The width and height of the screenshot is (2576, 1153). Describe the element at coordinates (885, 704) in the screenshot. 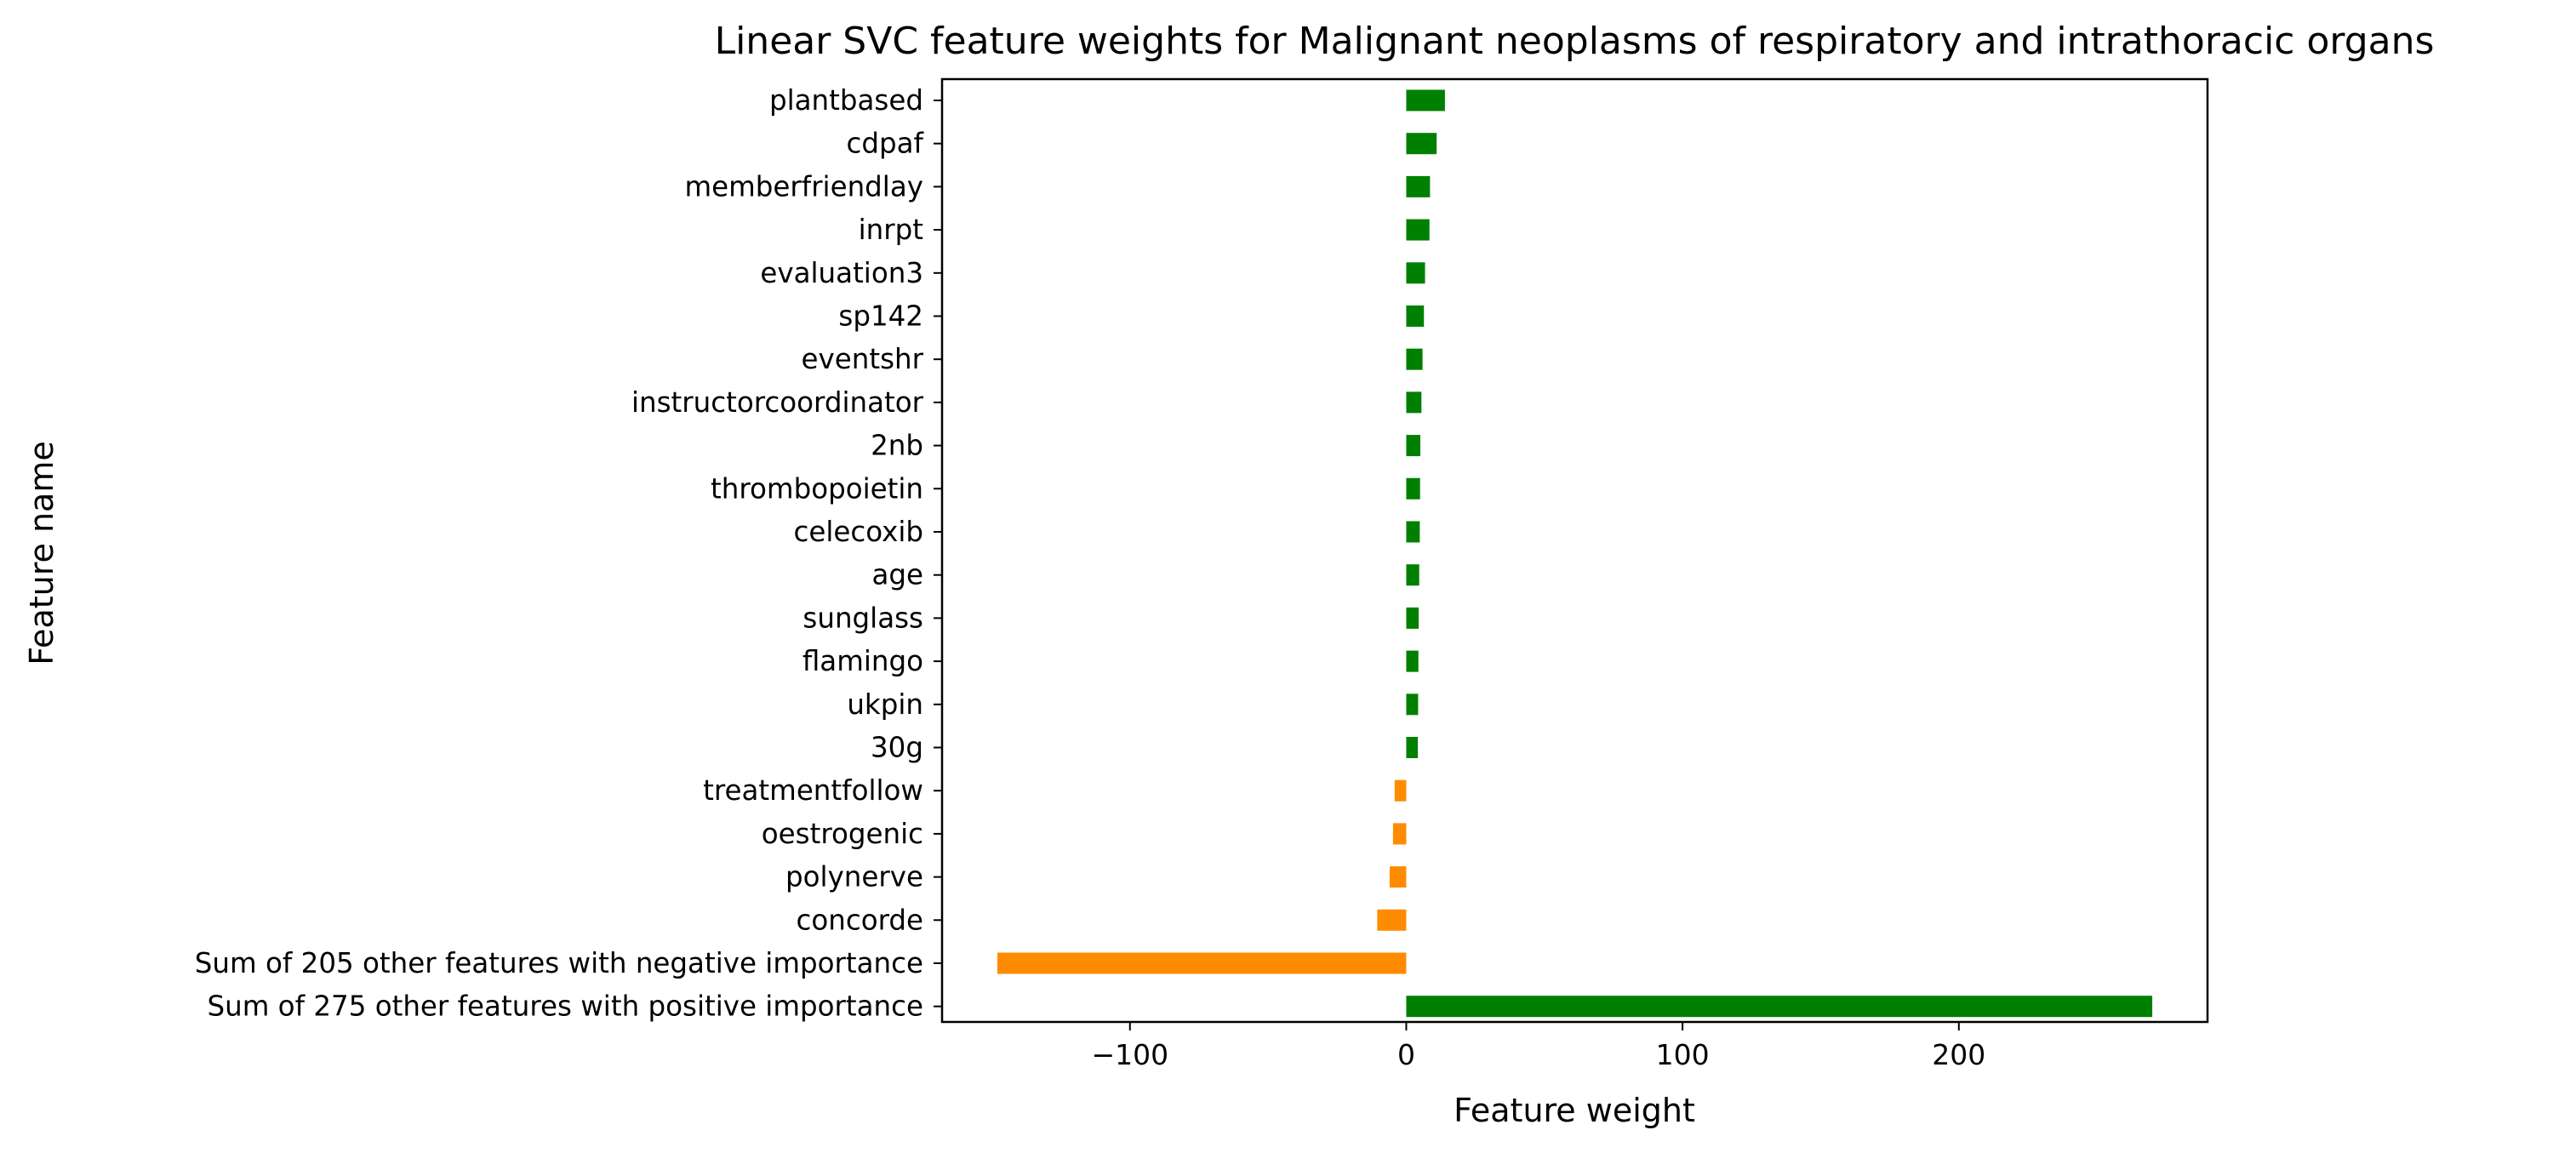

I see `y-tick-label: ukpin` at that location.